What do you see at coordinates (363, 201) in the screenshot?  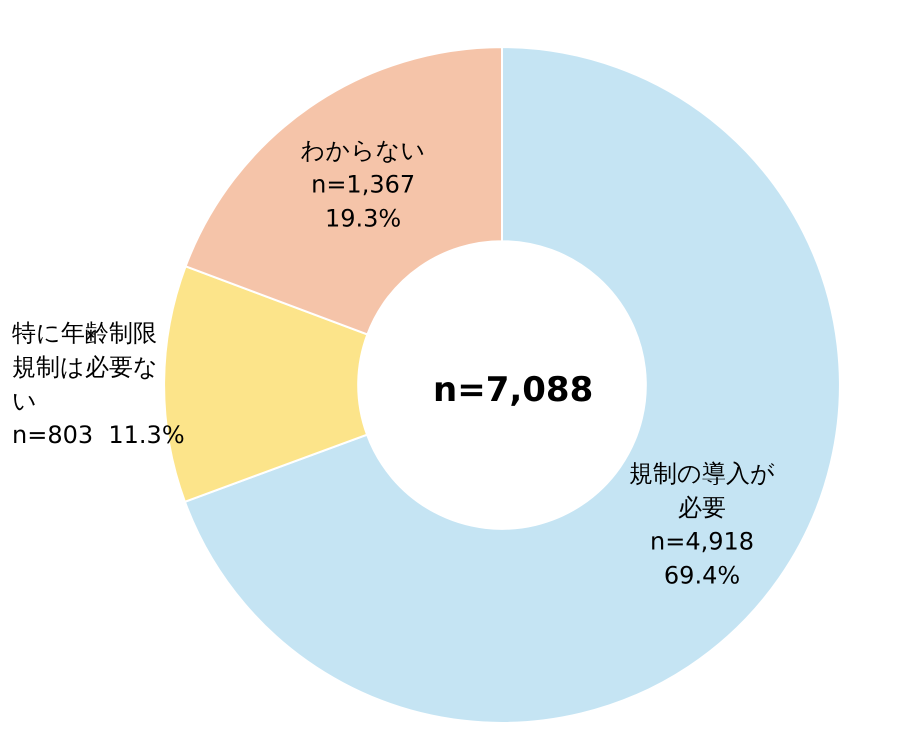 I see `data-label: n=1,367 19.3%` at bounding box center [363, 201].